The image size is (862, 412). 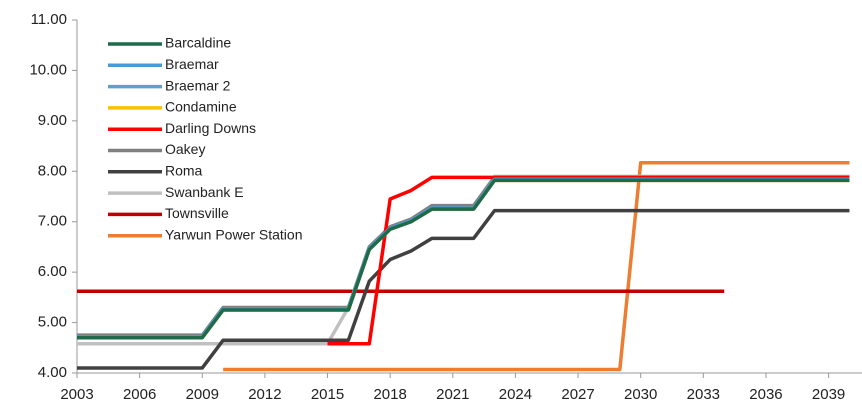 I want to click on legend-label: Braemar, so click(x=192, y=64).